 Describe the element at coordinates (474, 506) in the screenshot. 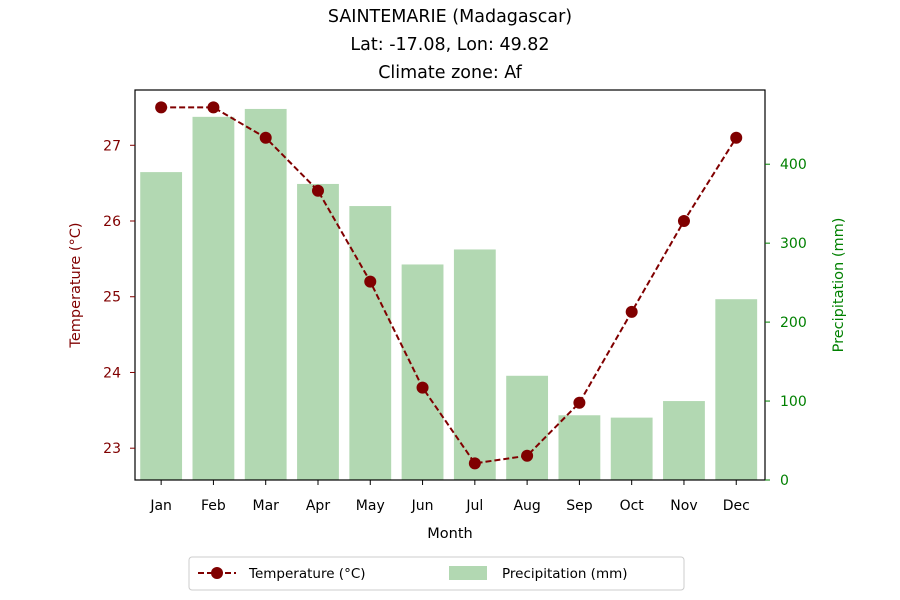

I see `x-tick-label: Jul` at that location.